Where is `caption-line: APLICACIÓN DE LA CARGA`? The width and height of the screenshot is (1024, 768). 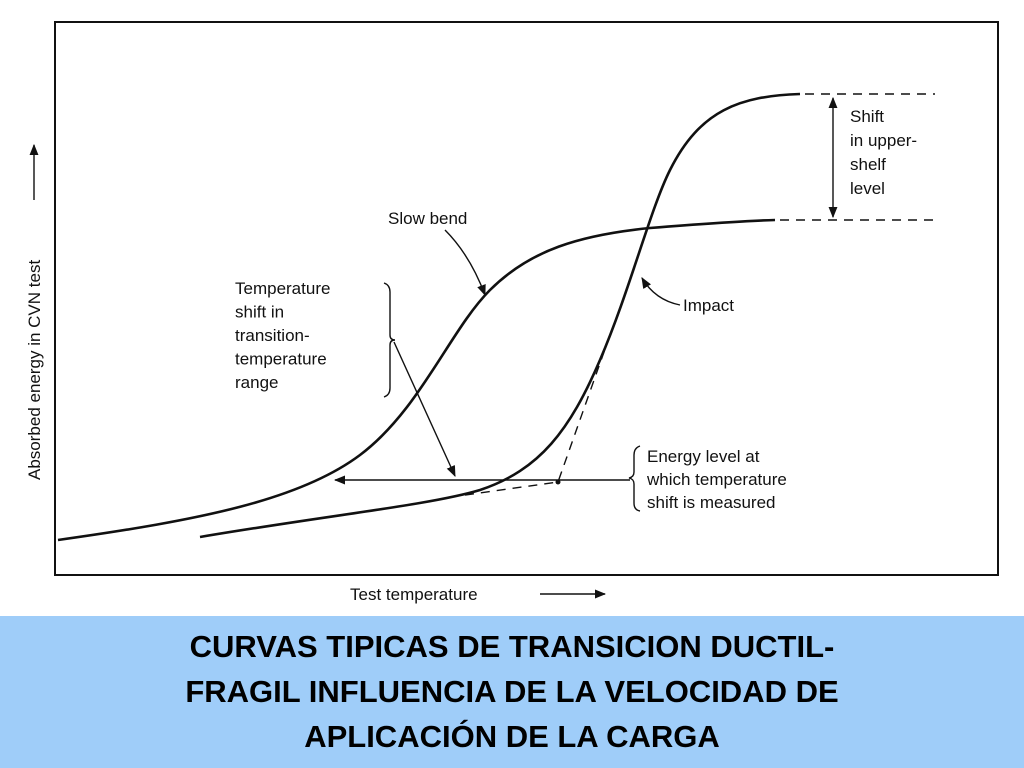 caption-line: APLICACIÓN DE LA CARGA is located at coordinates (512, 736).